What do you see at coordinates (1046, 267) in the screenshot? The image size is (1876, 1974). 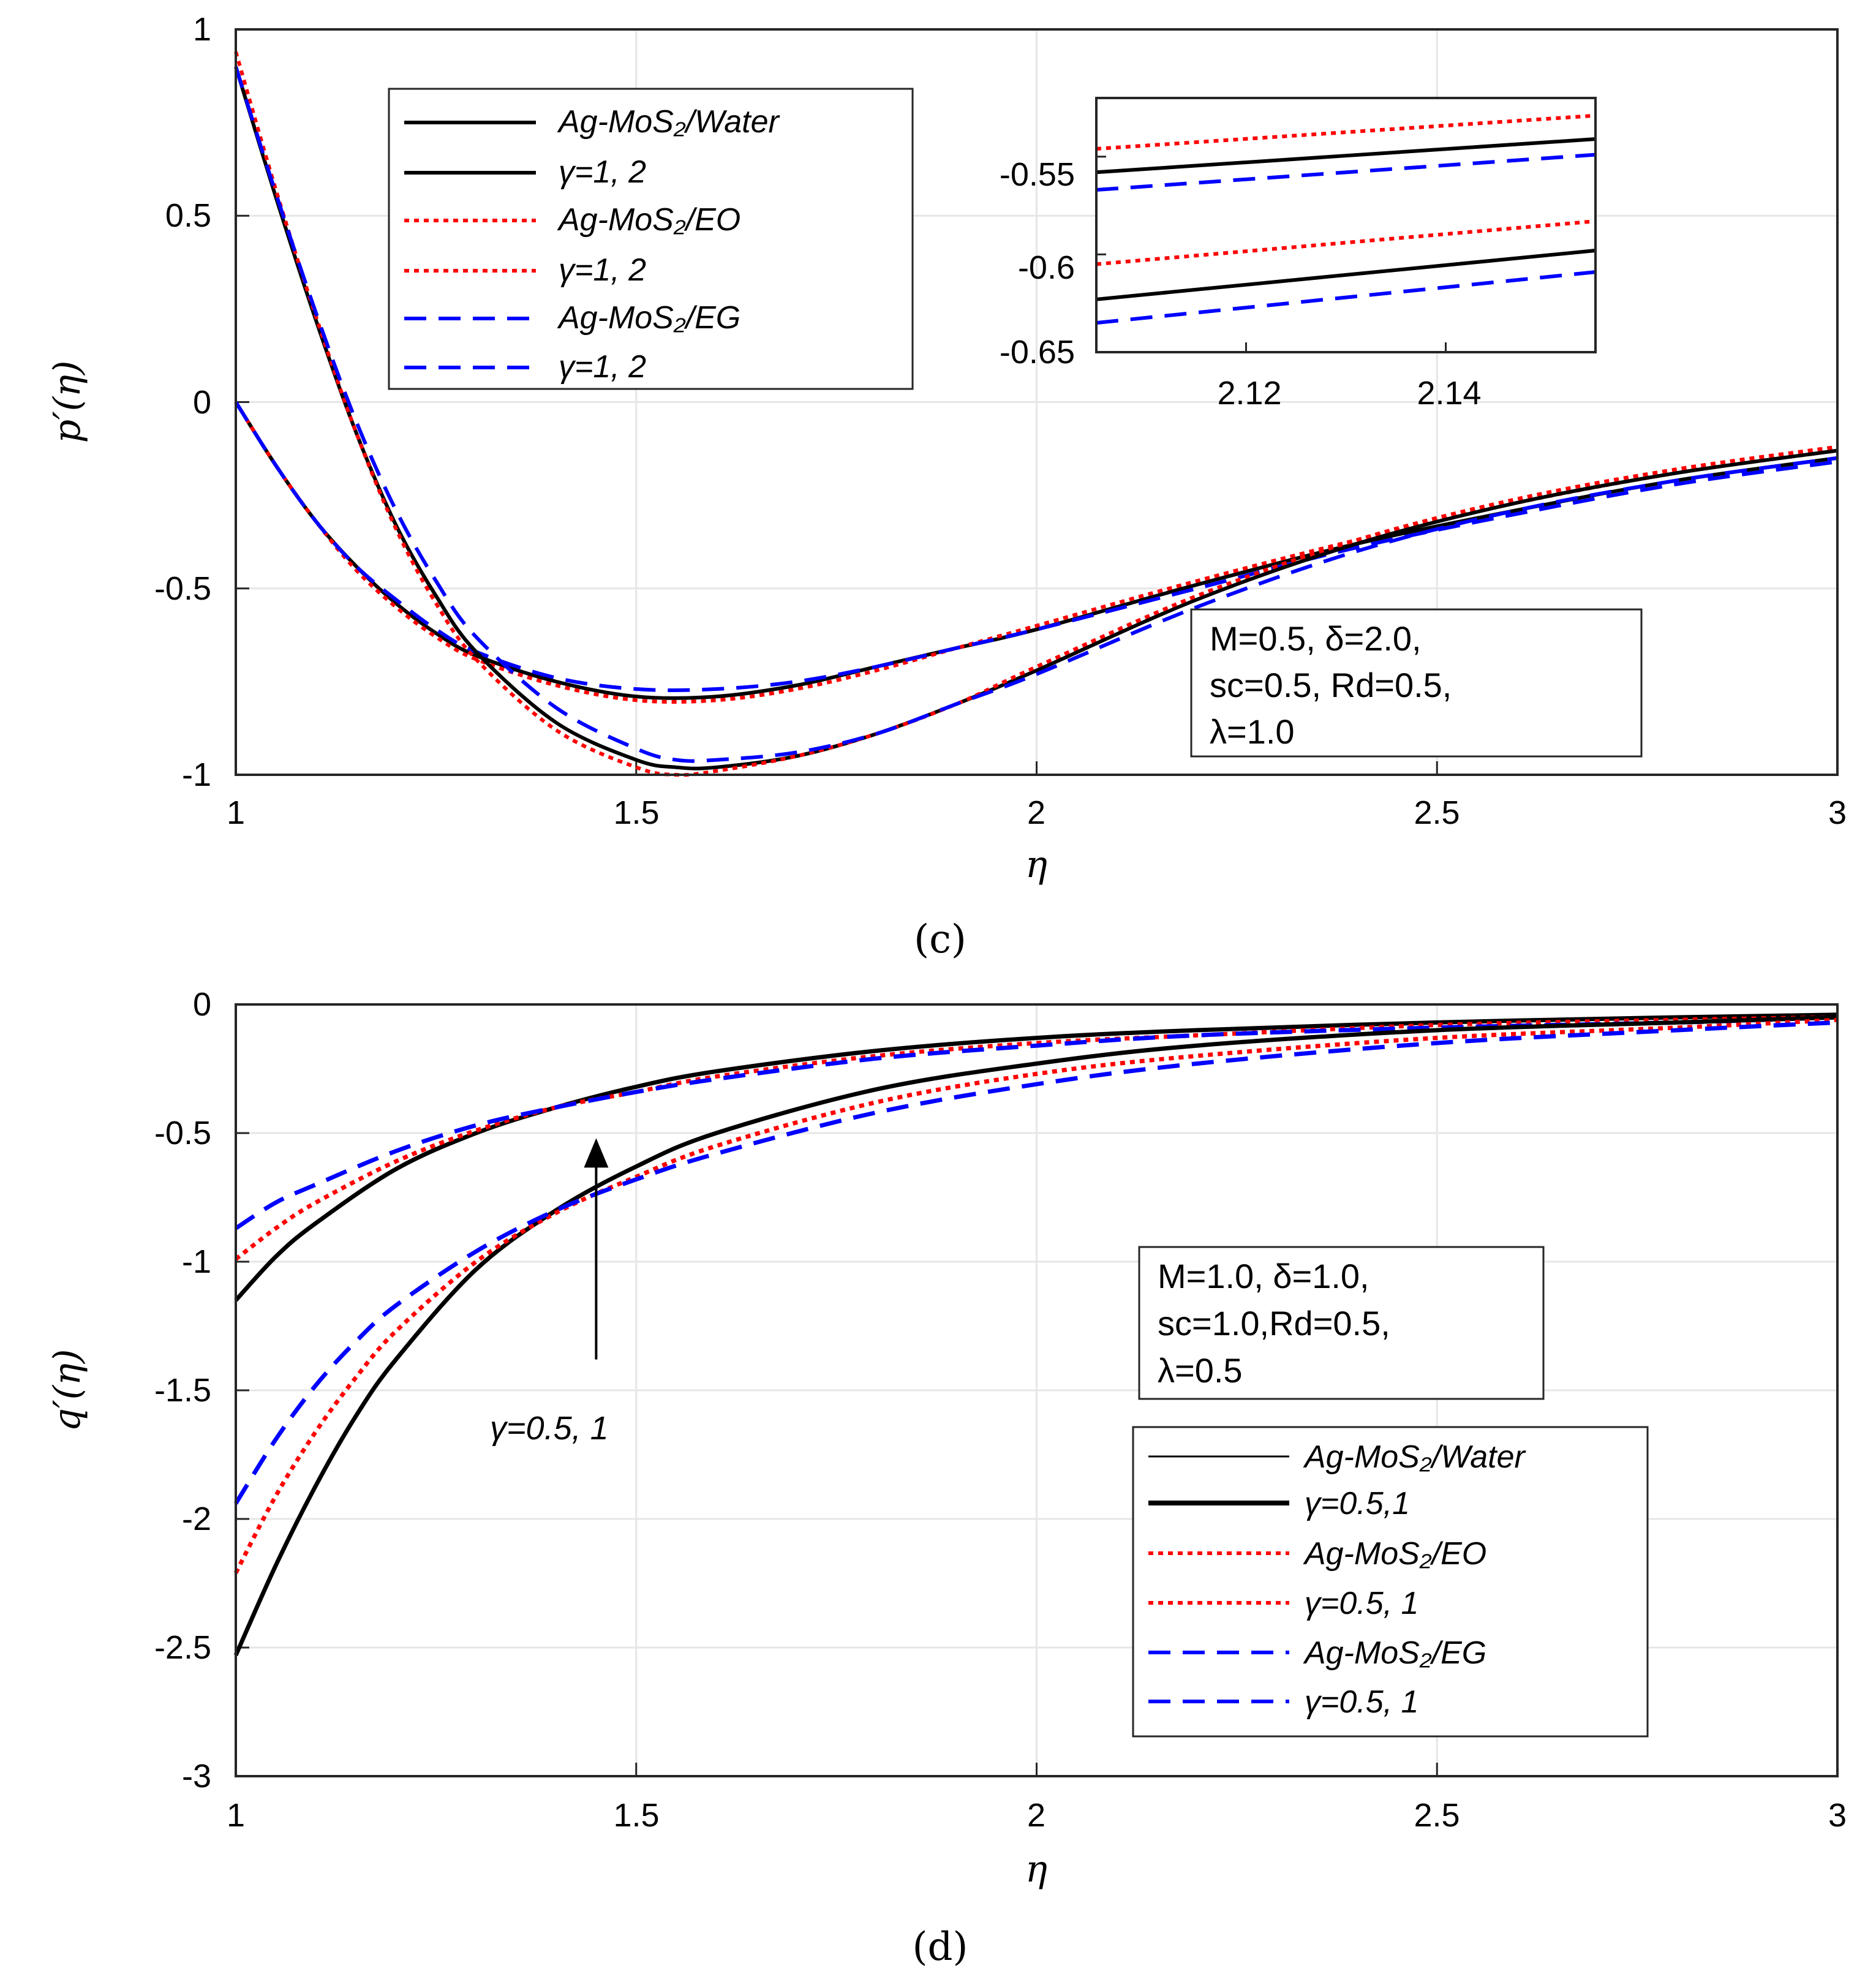 I see `inset-y-tick-label: -0.6` at bounding box center [1046, 267].